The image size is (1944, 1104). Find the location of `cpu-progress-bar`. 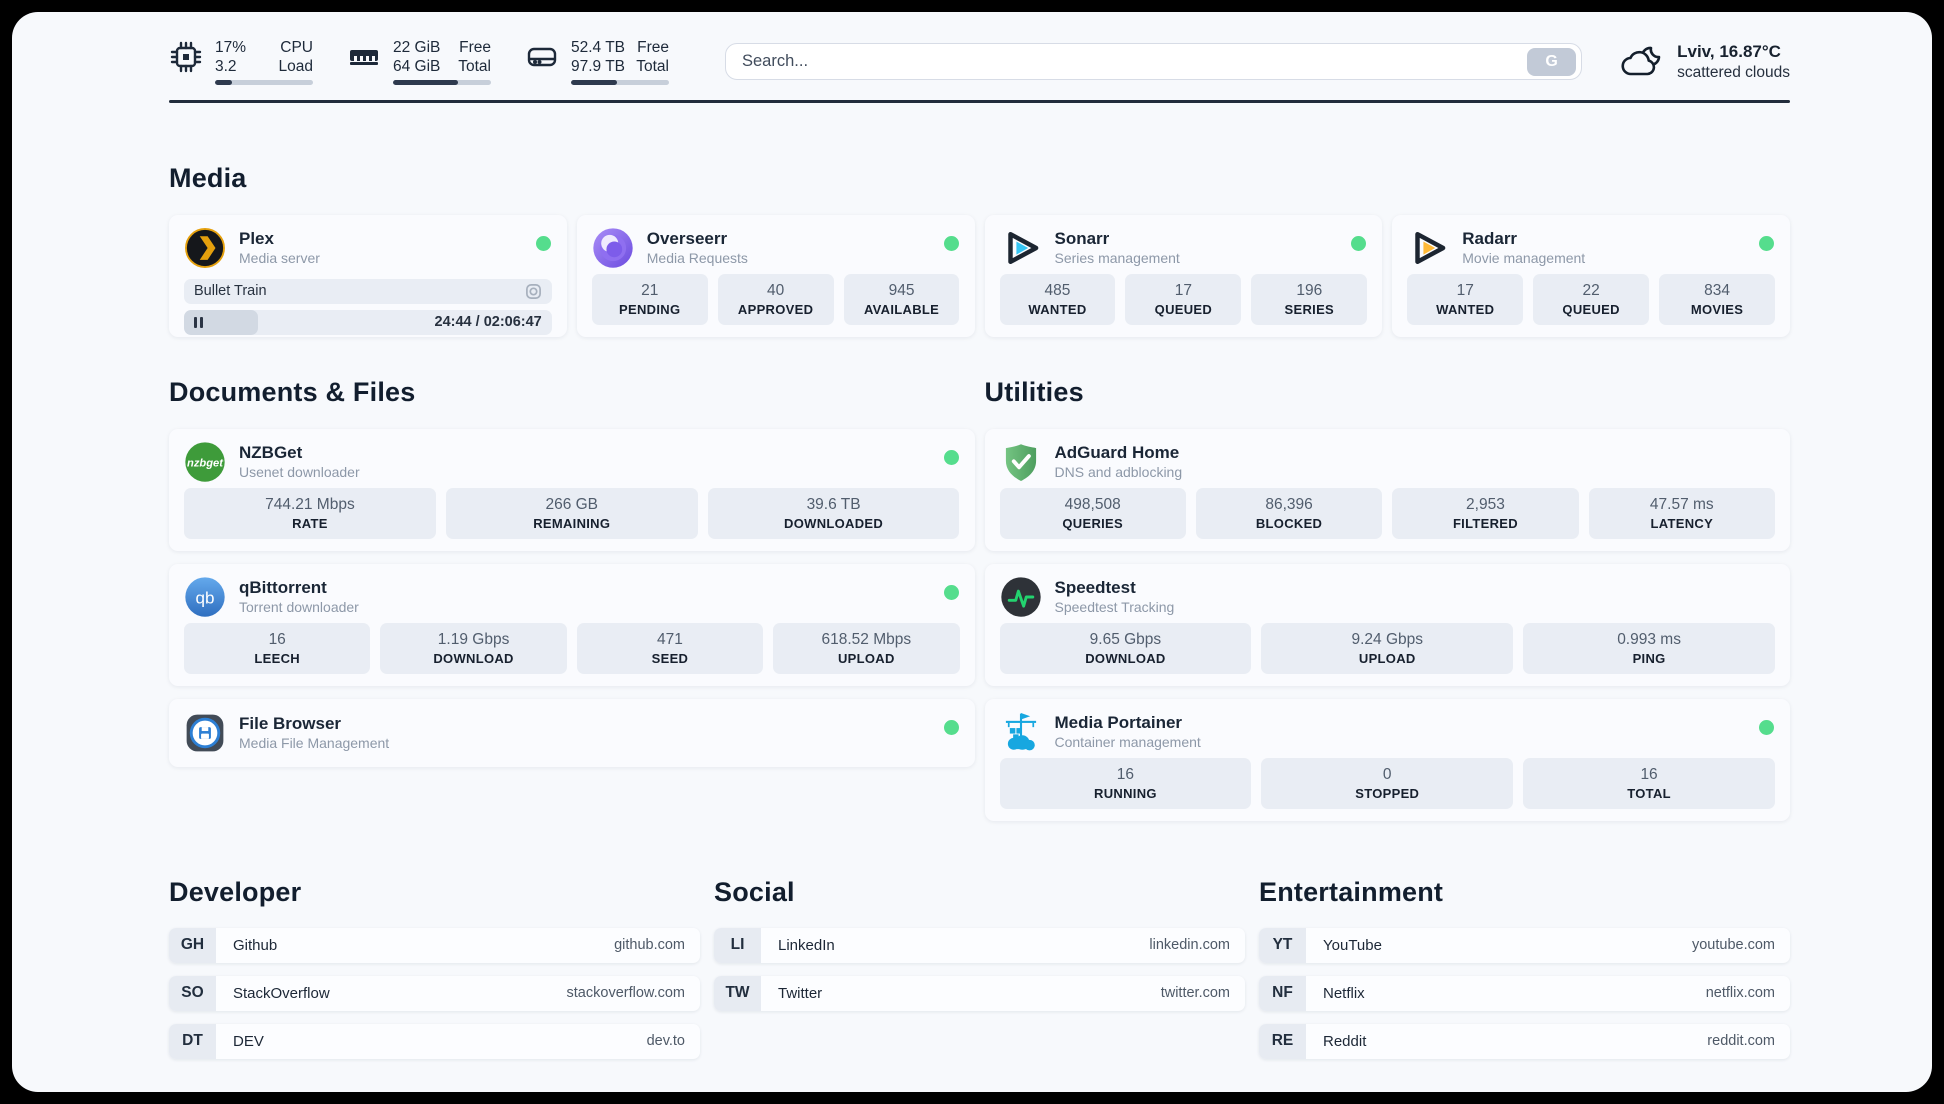

cpu-progress-bar is located at coordinates (264, 82).